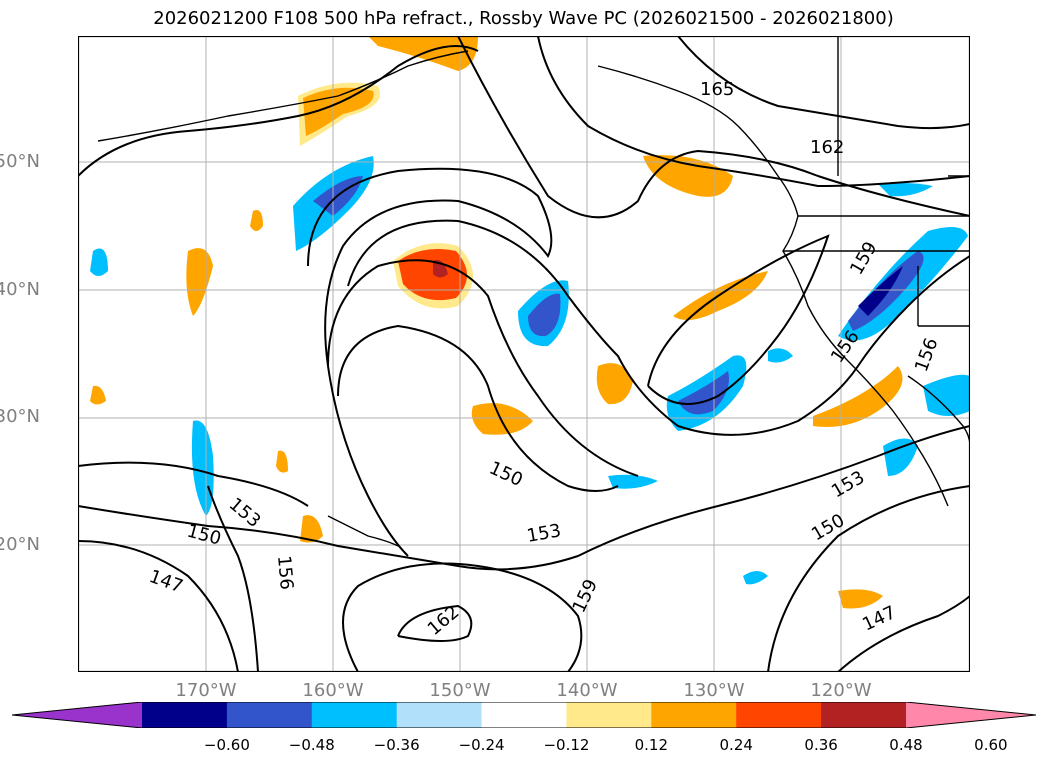  Describe the element at coordinates (717, 89) in the screenshot. I see `contour-label: 165` at that location.